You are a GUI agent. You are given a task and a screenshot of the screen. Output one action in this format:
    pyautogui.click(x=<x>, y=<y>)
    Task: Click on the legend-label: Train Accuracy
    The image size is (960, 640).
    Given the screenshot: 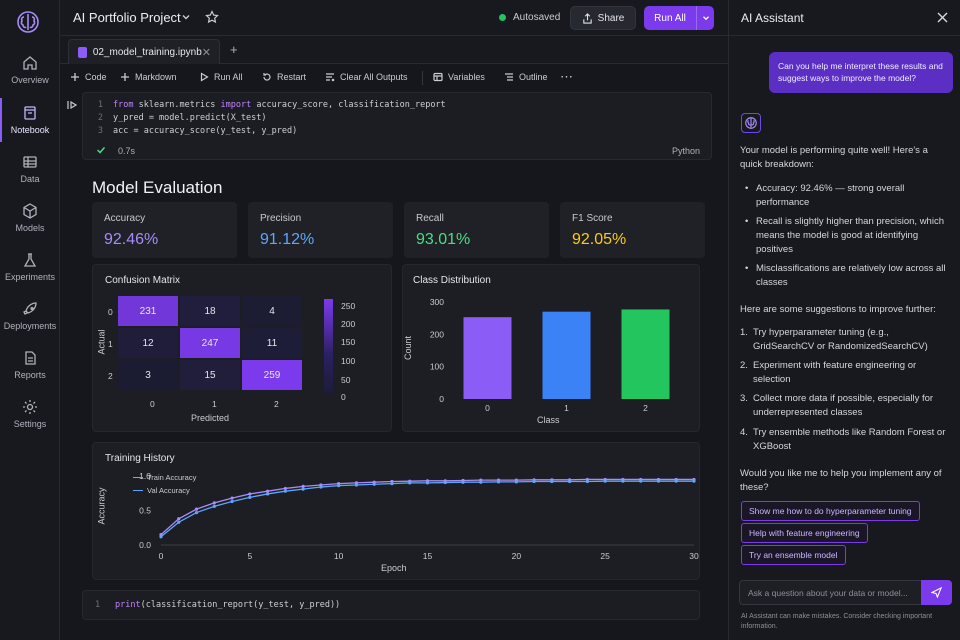 What is the action you would take?
    pyautogui.click(x=172, y=477)
    